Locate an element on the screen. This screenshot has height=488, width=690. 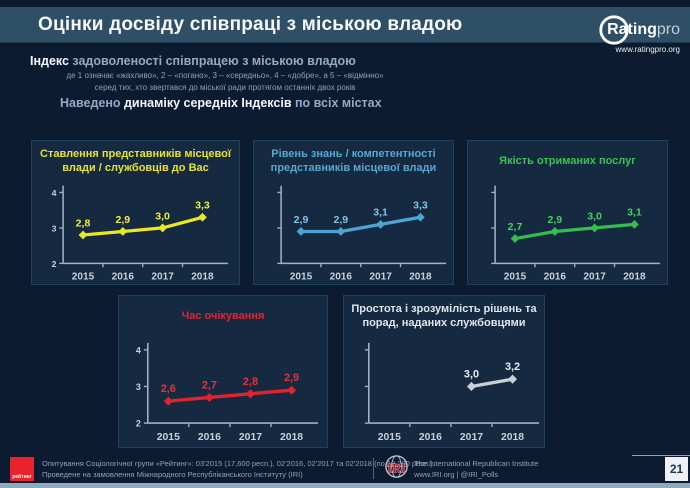
chart-title: Час очікування is located at coordinates (223, 316).